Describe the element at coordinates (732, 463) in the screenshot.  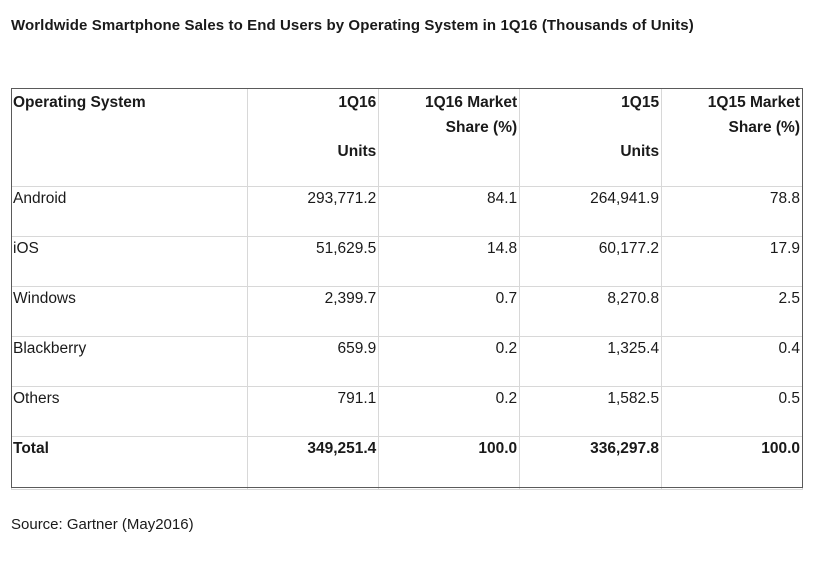
I see `total-share-1q15-cell: 100.0` at that location.